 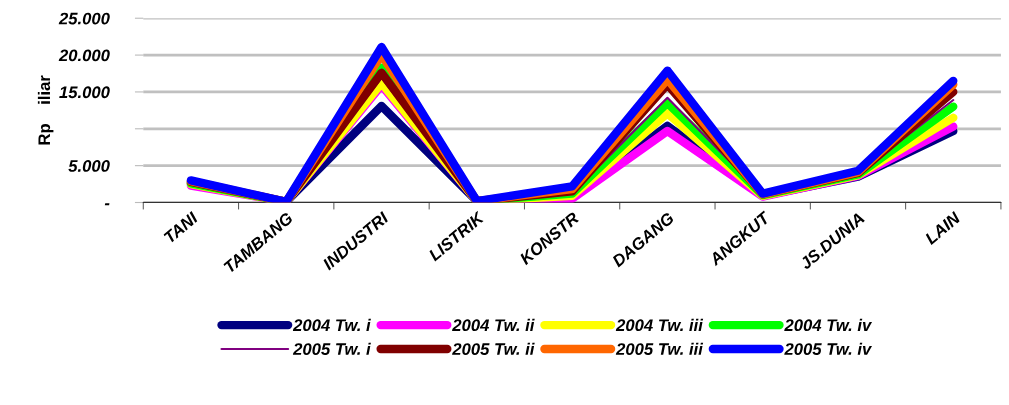 I want to click on y-tick-label: 5.000, so click(x=89, y=166).